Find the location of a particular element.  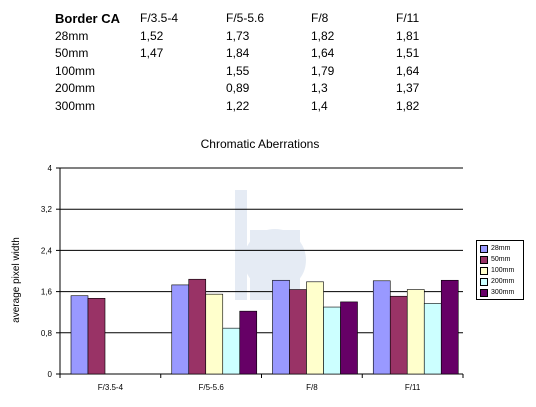

bar-28mm-F/8 is located at coordinates (281, 327).